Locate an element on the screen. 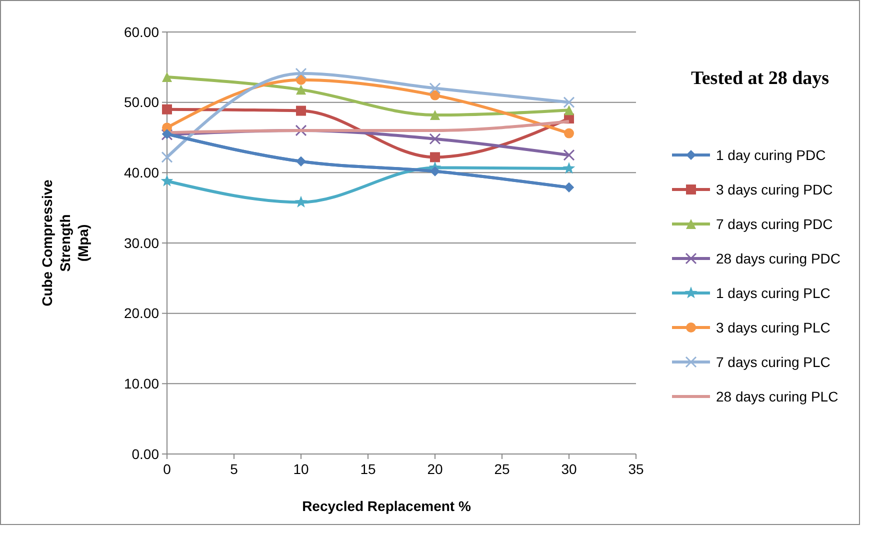 The height and width of the screenshot is (534, 871). x-tick-label: 0 is located at coordinates (167, 469).